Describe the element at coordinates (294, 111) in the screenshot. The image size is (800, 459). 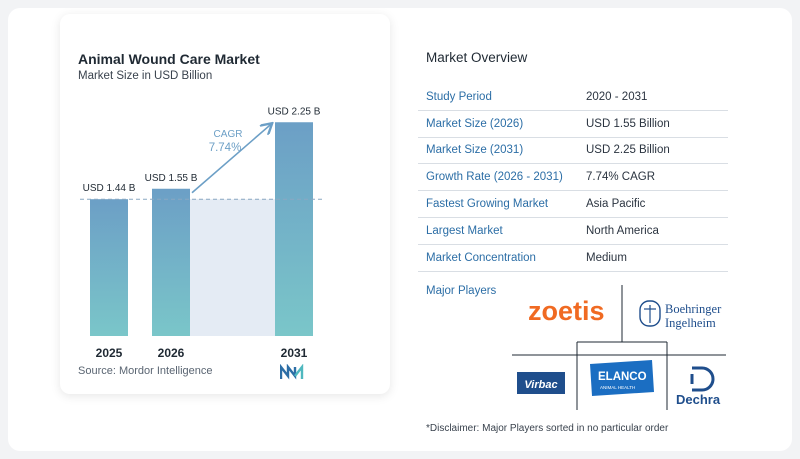
I see `data-label-2031: USD 2.25 B` at that location.